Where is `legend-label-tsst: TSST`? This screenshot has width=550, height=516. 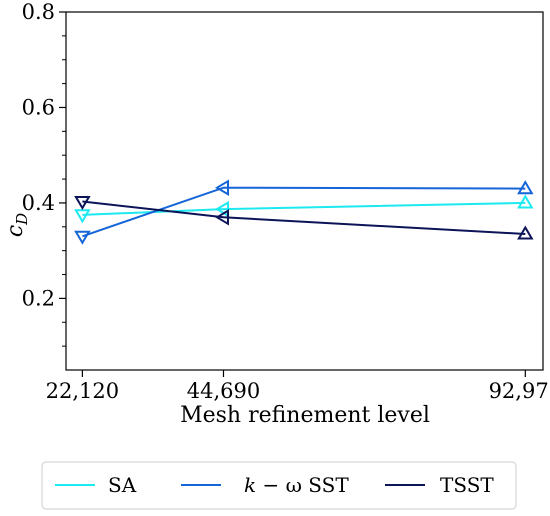
legend-label-tsst: TSST is located at coordinates (467, 485).